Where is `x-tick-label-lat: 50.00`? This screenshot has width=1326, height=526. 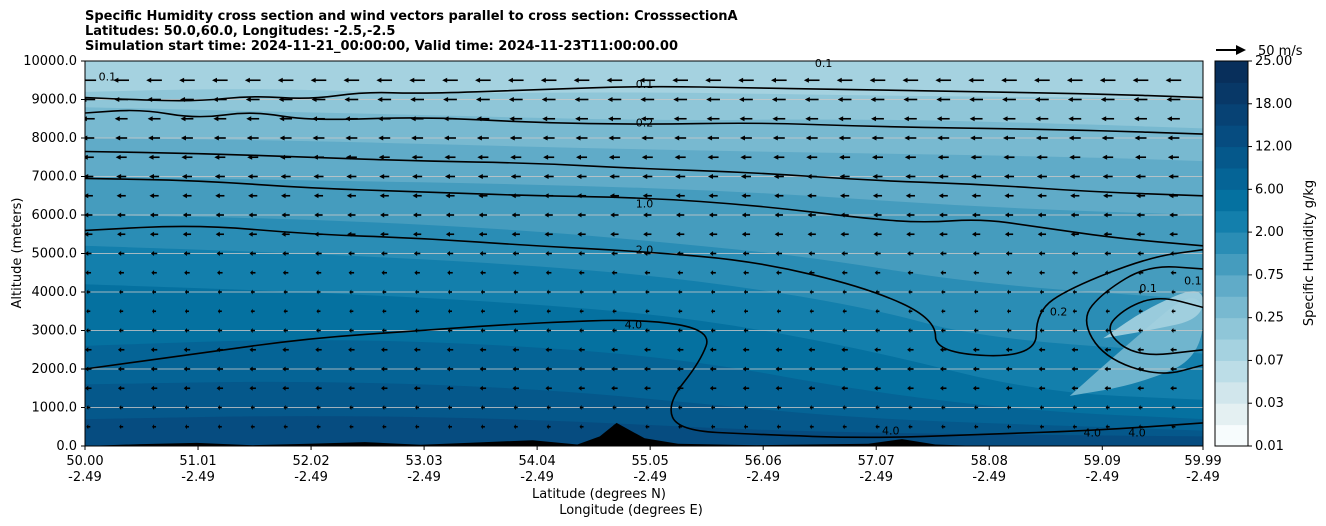
x-tick-label-lat: 50.00 is located at coordinates (84, 461).